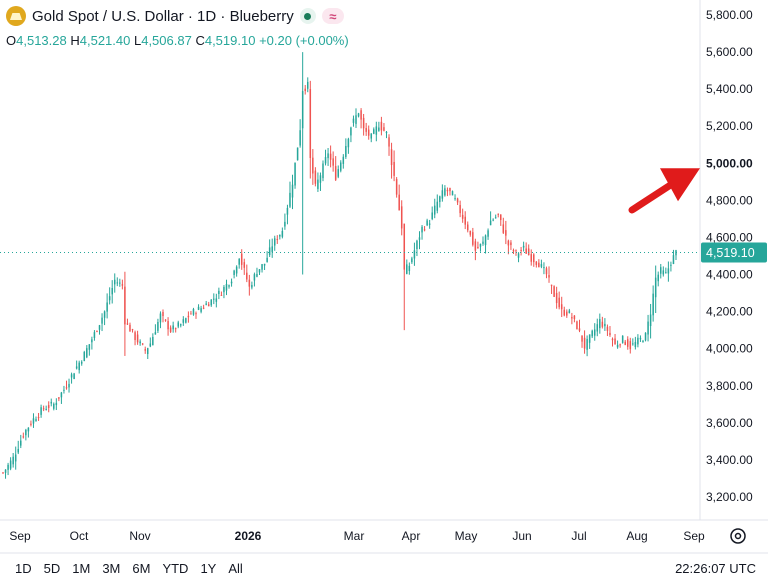 This screenshot has width=768, height=582. Describe the element at coordinates (23, 568) in the screenshot. I see `range-1d-button: 1D` at that location.